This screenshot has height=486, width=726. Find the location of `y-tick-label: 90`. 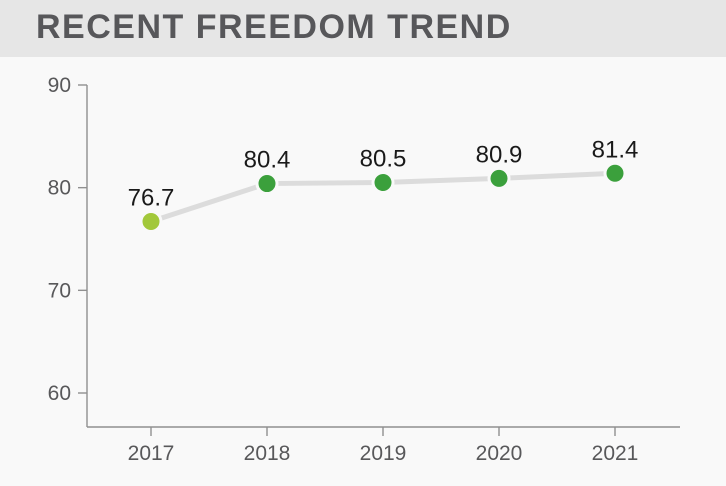

y-tick-label: 90 is located at coordinates (59, 85).